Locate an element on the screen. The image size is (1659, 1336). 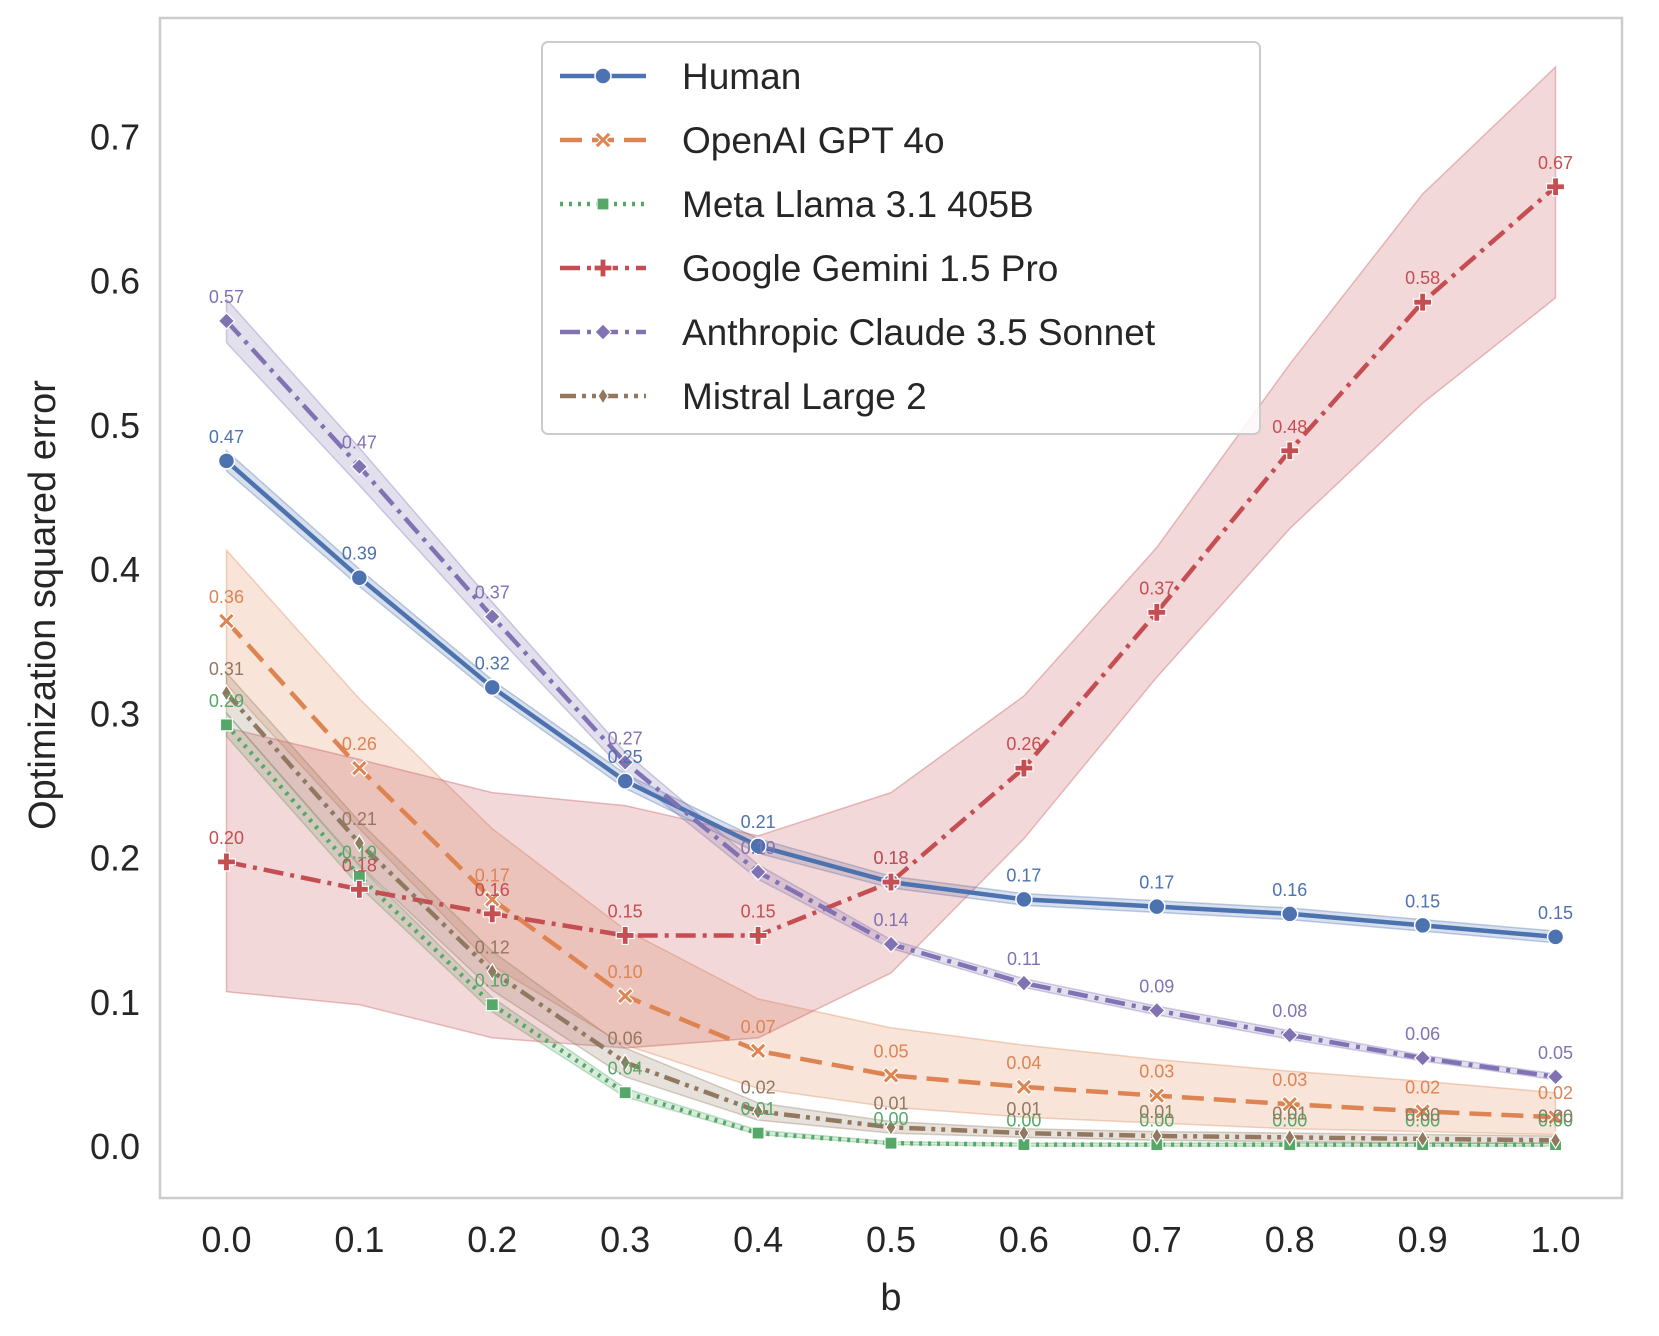
legend-label-mistral-large-2: Mistral Large 2 is located at coordinates (804, 396).